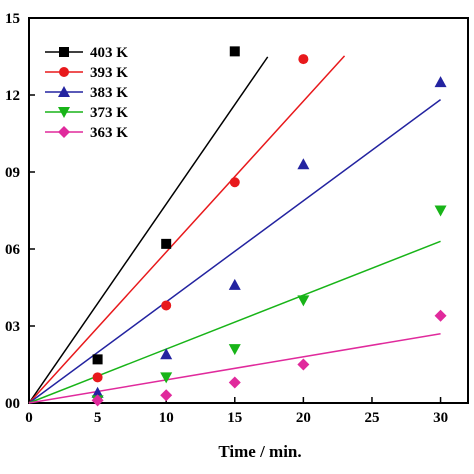 The width and height of the screenshot is (474, 474). Describe the element at coordinates (259, 451) in the screenshot. I see `x-axis-label: Time / min.` at that location.